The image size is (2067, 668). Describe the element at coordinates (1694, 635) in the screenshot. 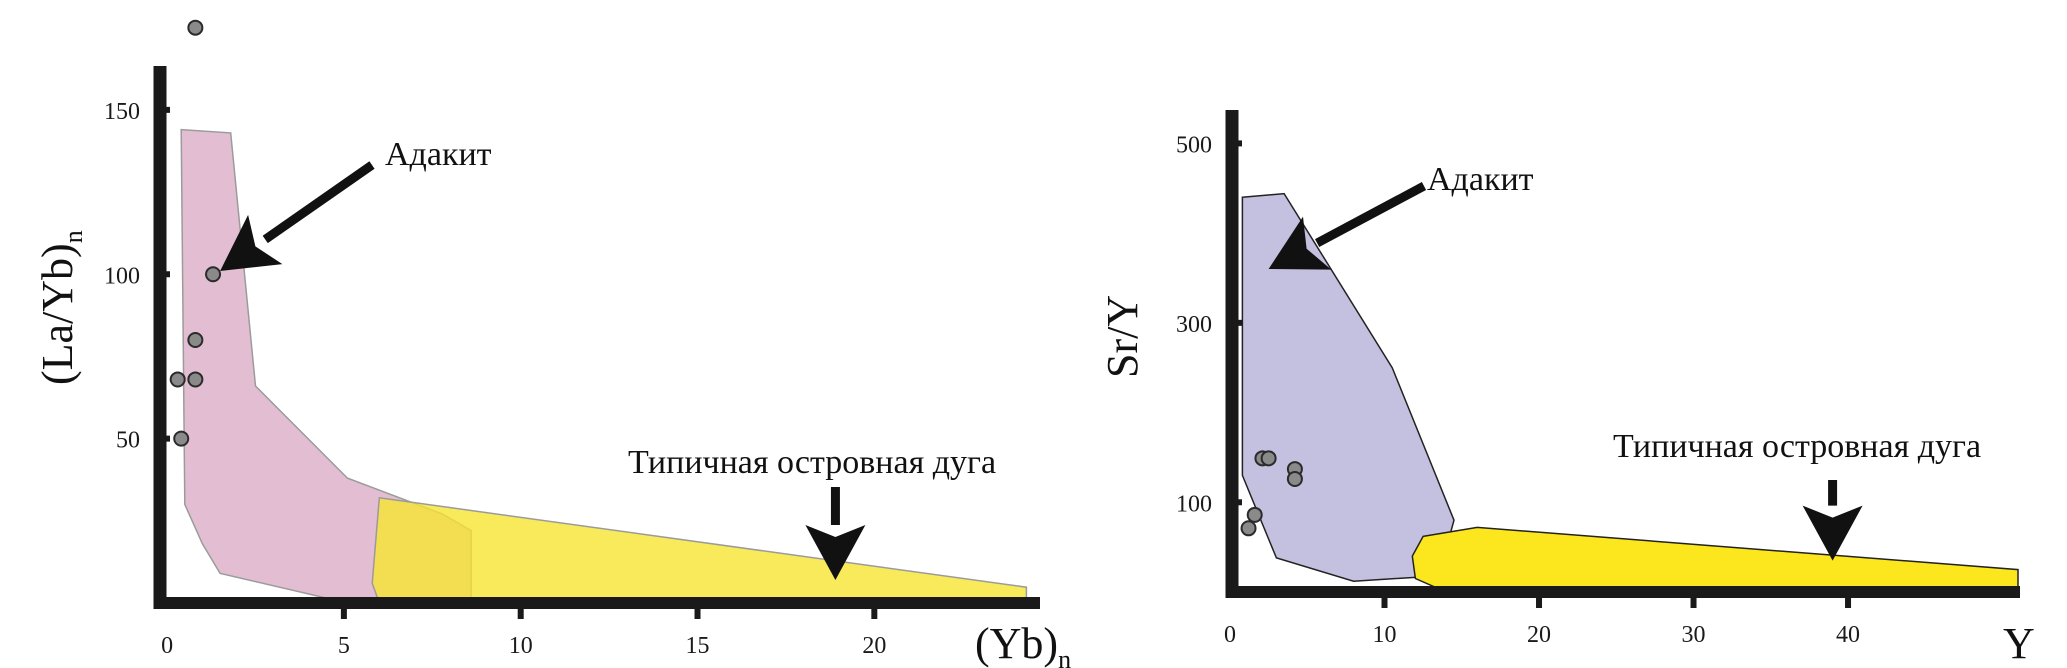

I see `x-tick-label: 30` at that location.